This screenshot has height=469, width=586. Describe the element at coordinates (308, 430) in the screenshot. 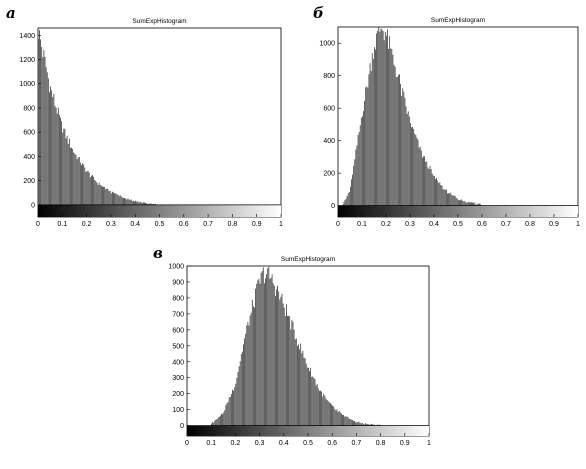

I see `colorbar-strip` at that location.